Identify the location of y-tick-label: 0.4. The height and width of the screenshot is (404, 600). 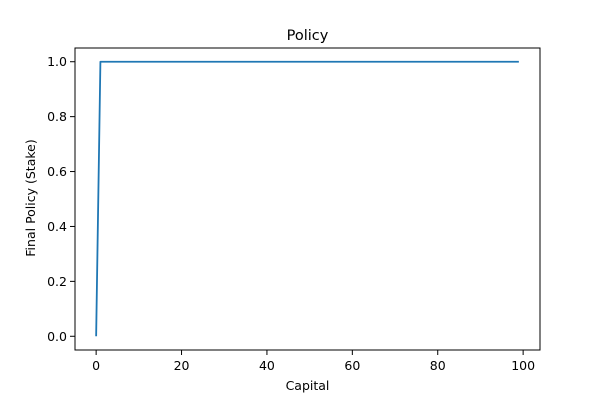
(57, 226).